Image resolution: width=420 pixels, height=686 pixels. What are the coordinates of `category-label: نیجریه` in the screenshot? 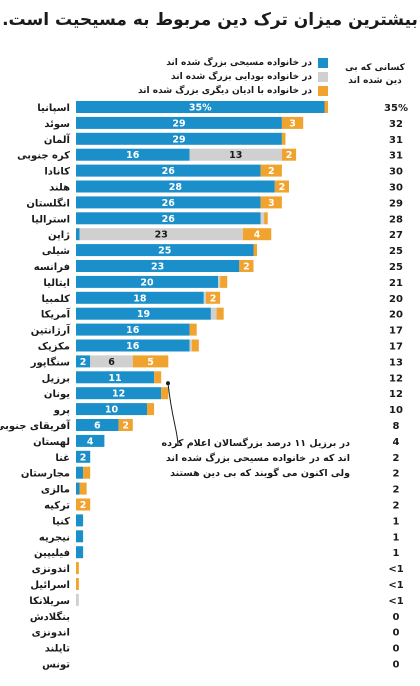 It's located at (54, 537).